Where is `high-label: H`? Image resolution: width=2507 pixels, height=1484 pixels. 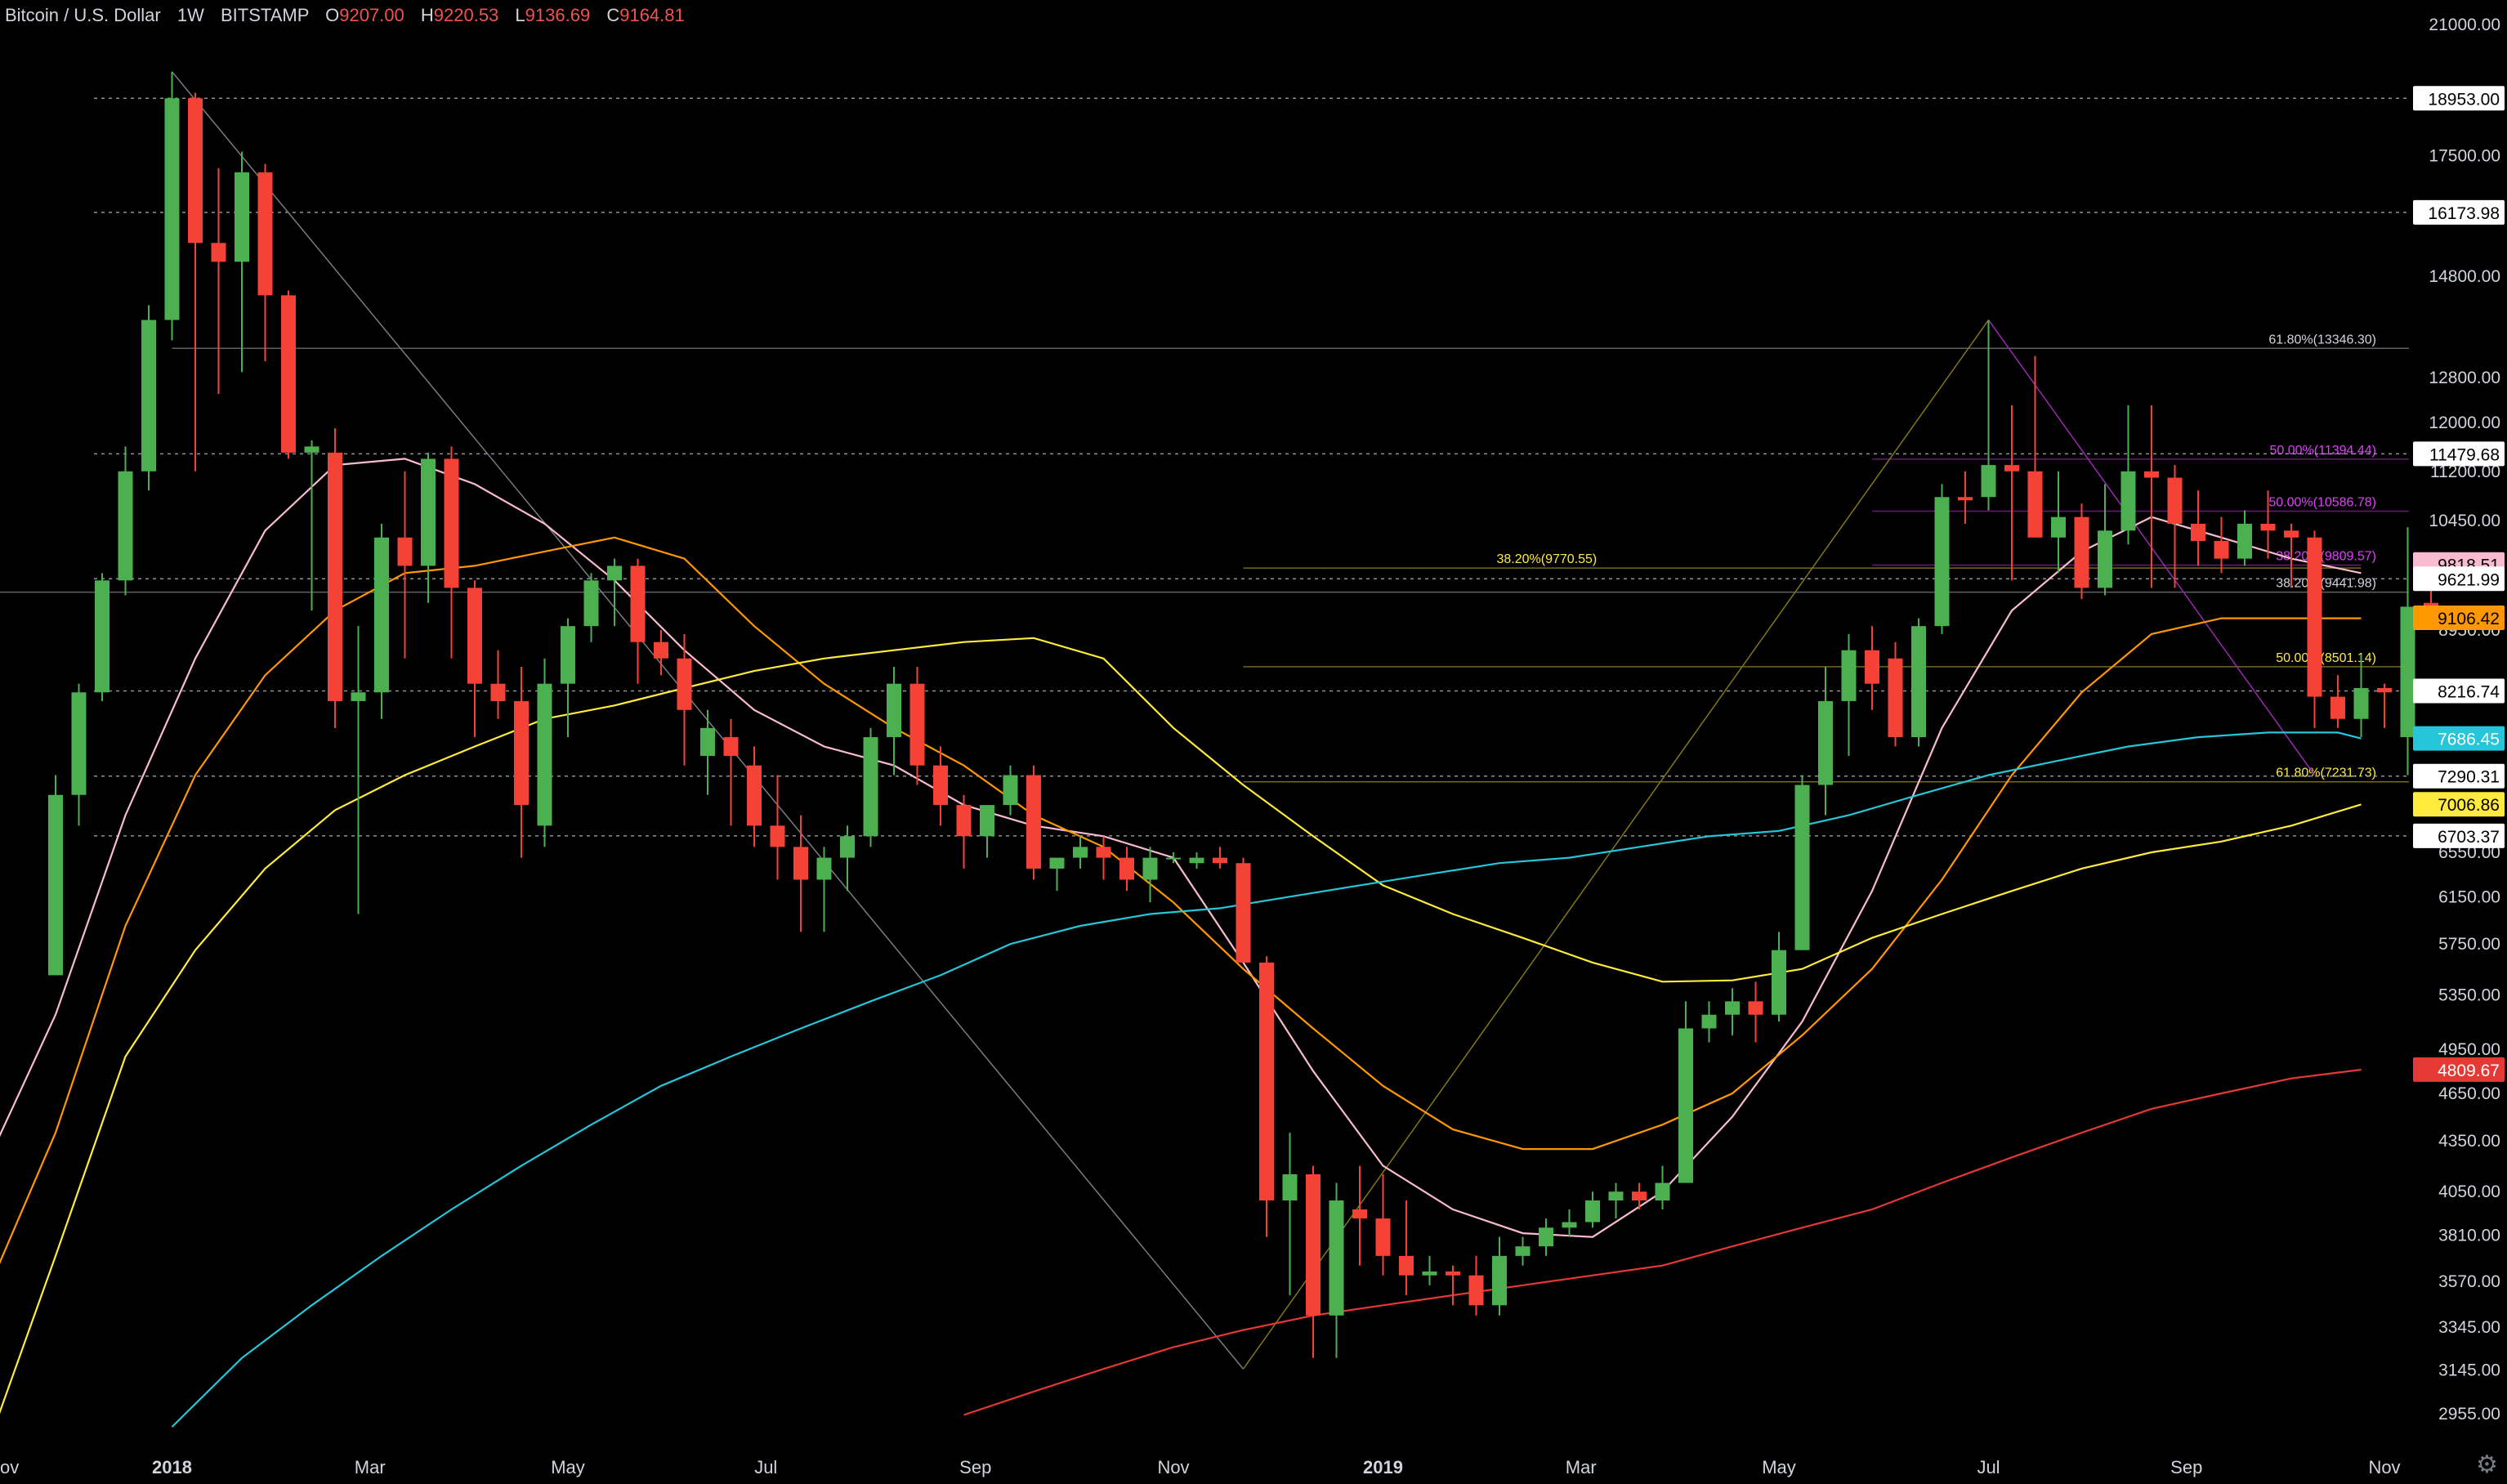
high-label: H is located at coordinates (427, 15).